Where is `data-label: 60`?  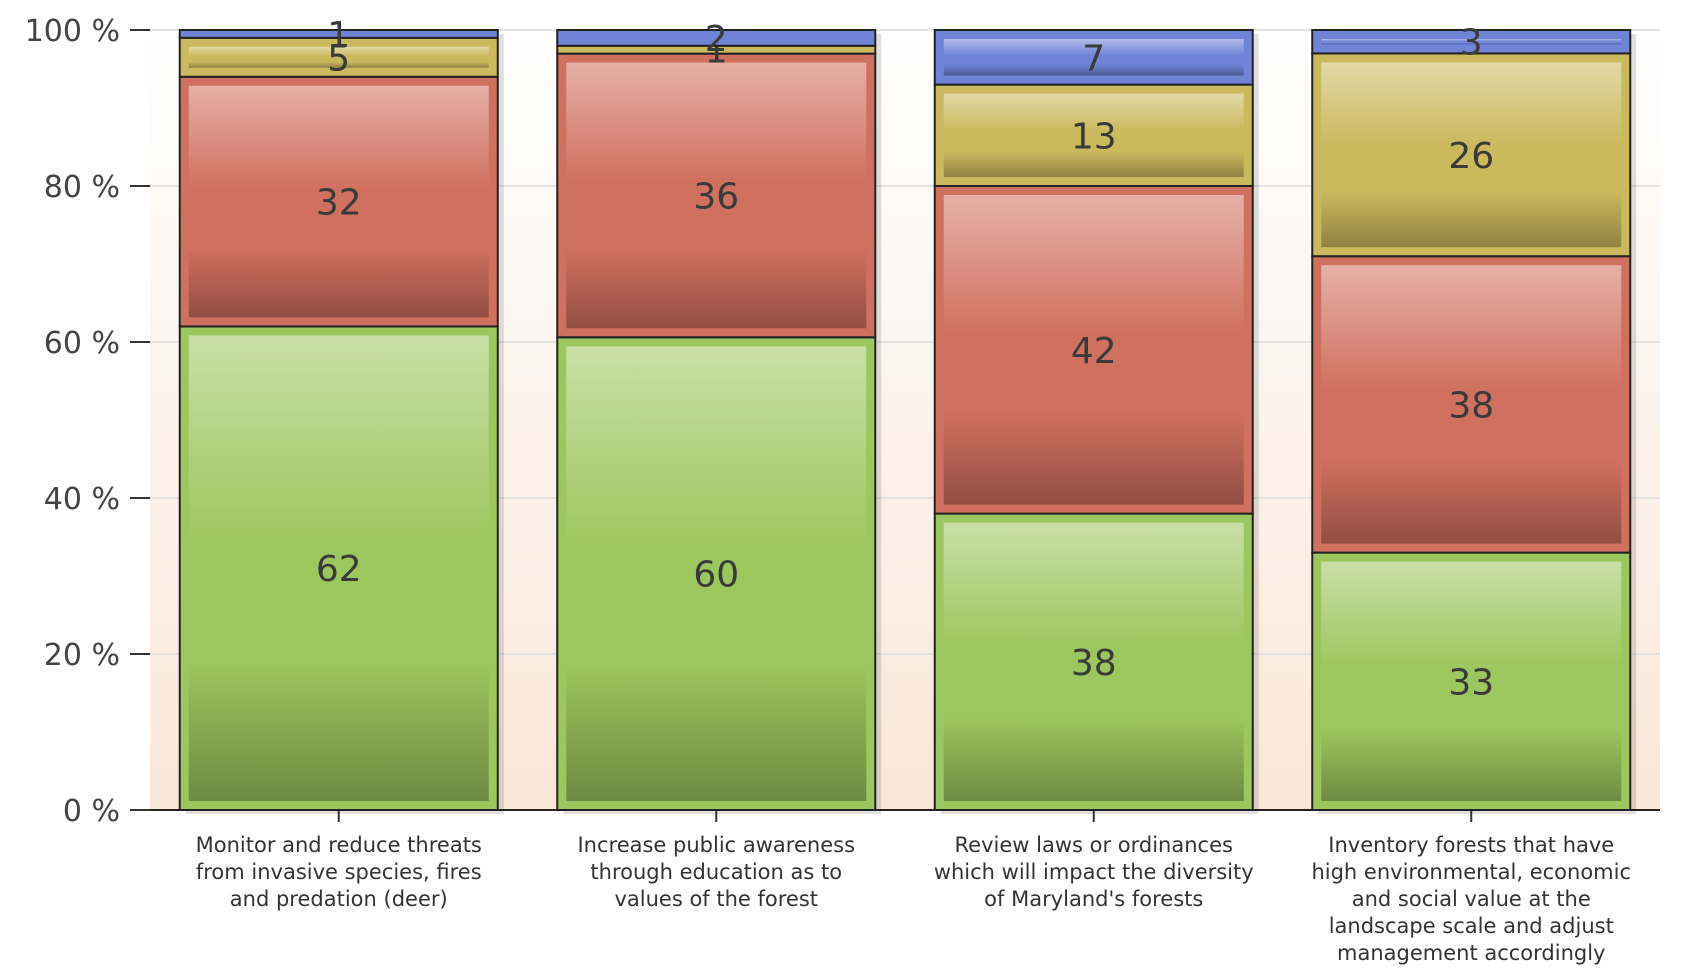
data-label: 60 is located at coordinates (716, 575).